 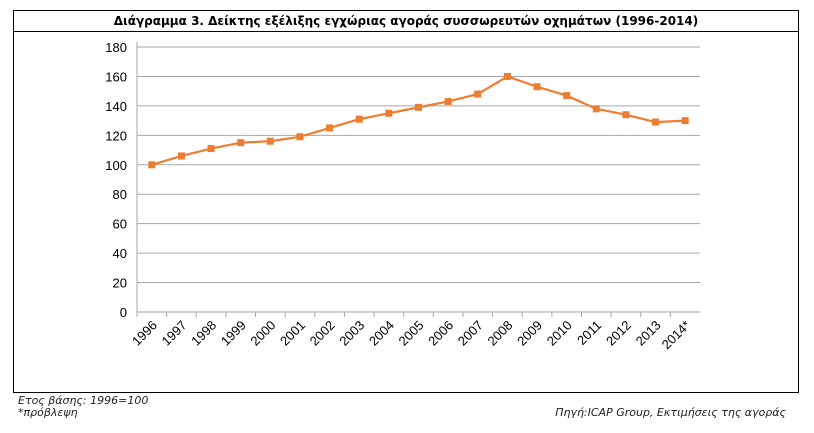 What do you see at coordinates (418, 120) in the screenshot?
I see `series-line` at bounding box center [418, 120].